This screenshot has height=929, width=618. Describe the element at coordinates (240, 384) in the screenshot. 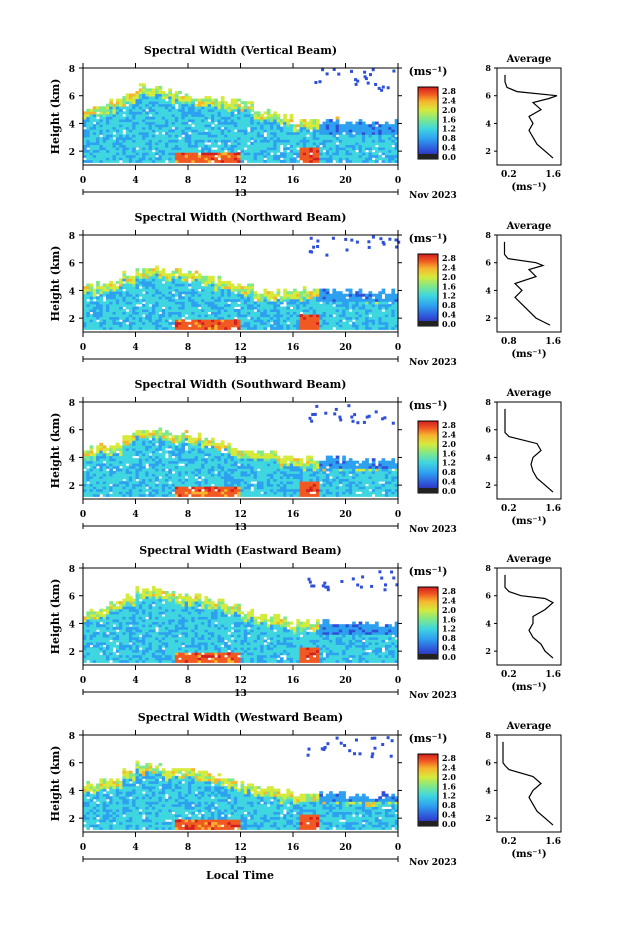

I see `panel-title: Spectral Width (Southward Beam)` at that location.